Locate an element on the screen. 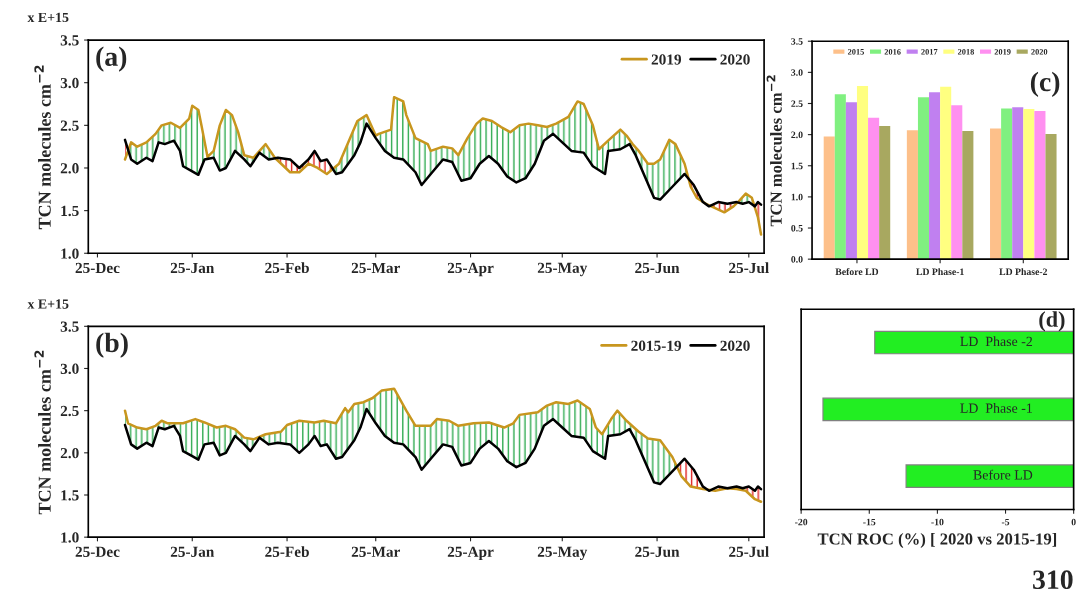 The height and width of the screenshot is (589, 1090). annotation: (c) is located at coordinates (1045, 84).